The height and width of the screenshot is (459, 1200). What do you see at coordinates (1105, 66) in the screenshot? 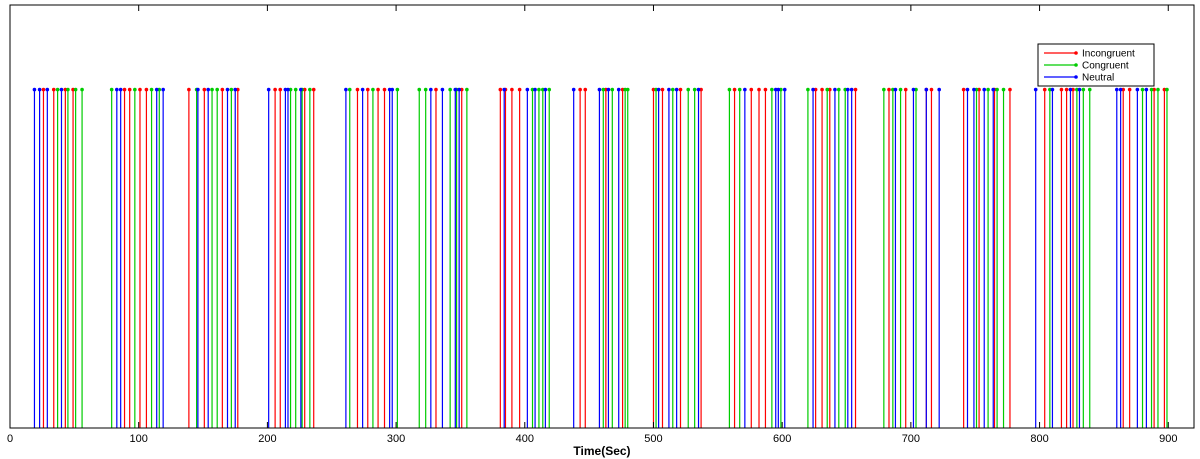
I see `legend-label-congruent: Congruent` at bounding box center [1105, 66].